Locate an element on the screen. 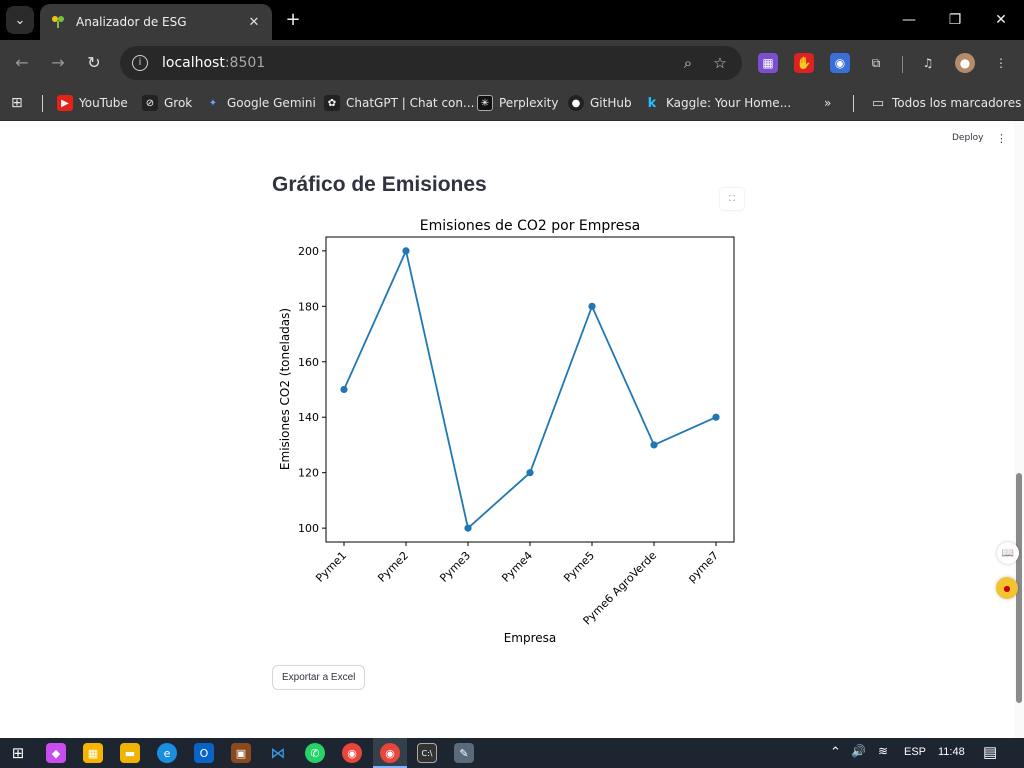 The image size is (1024, 768). y-tick-label: 120 is located at coordinates (308, 473).